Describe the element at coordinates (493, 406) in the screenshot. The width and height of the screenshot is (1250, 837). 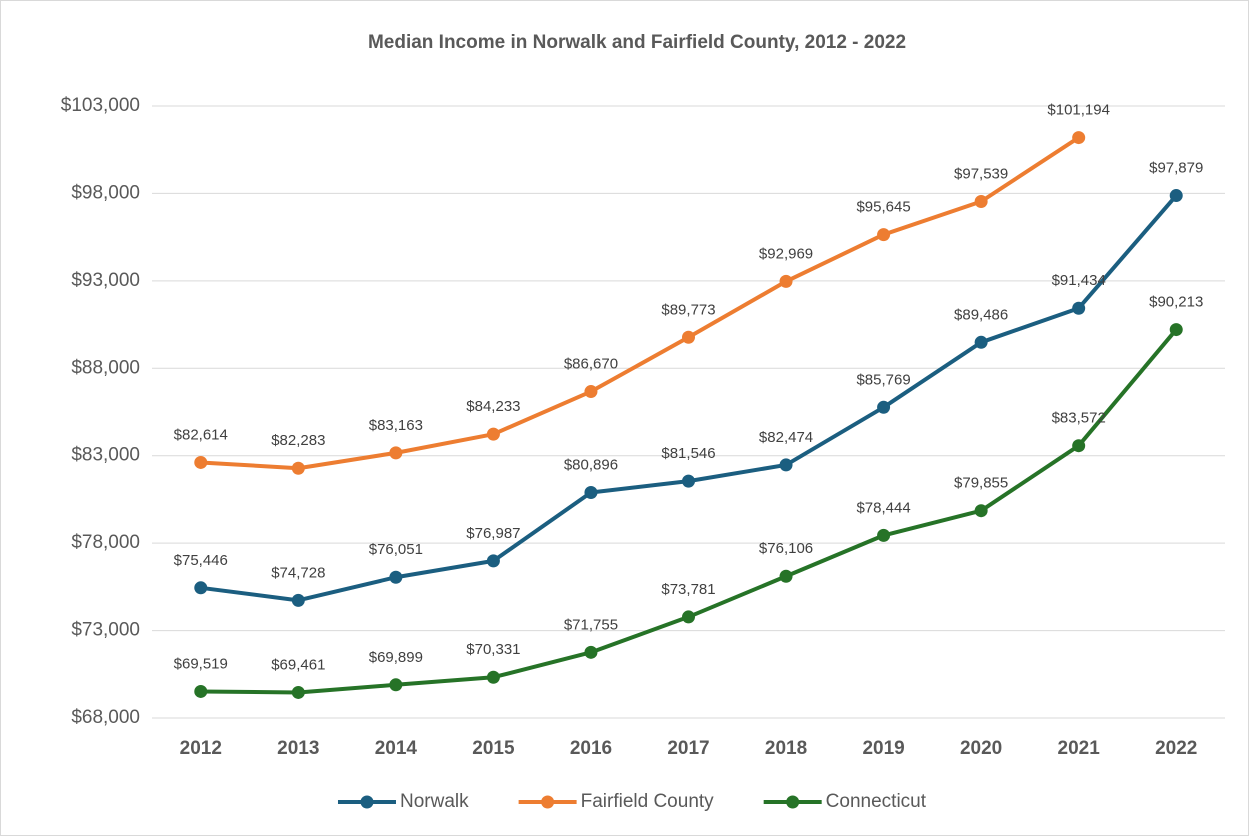
I see `data-label: $84,233` at that location.